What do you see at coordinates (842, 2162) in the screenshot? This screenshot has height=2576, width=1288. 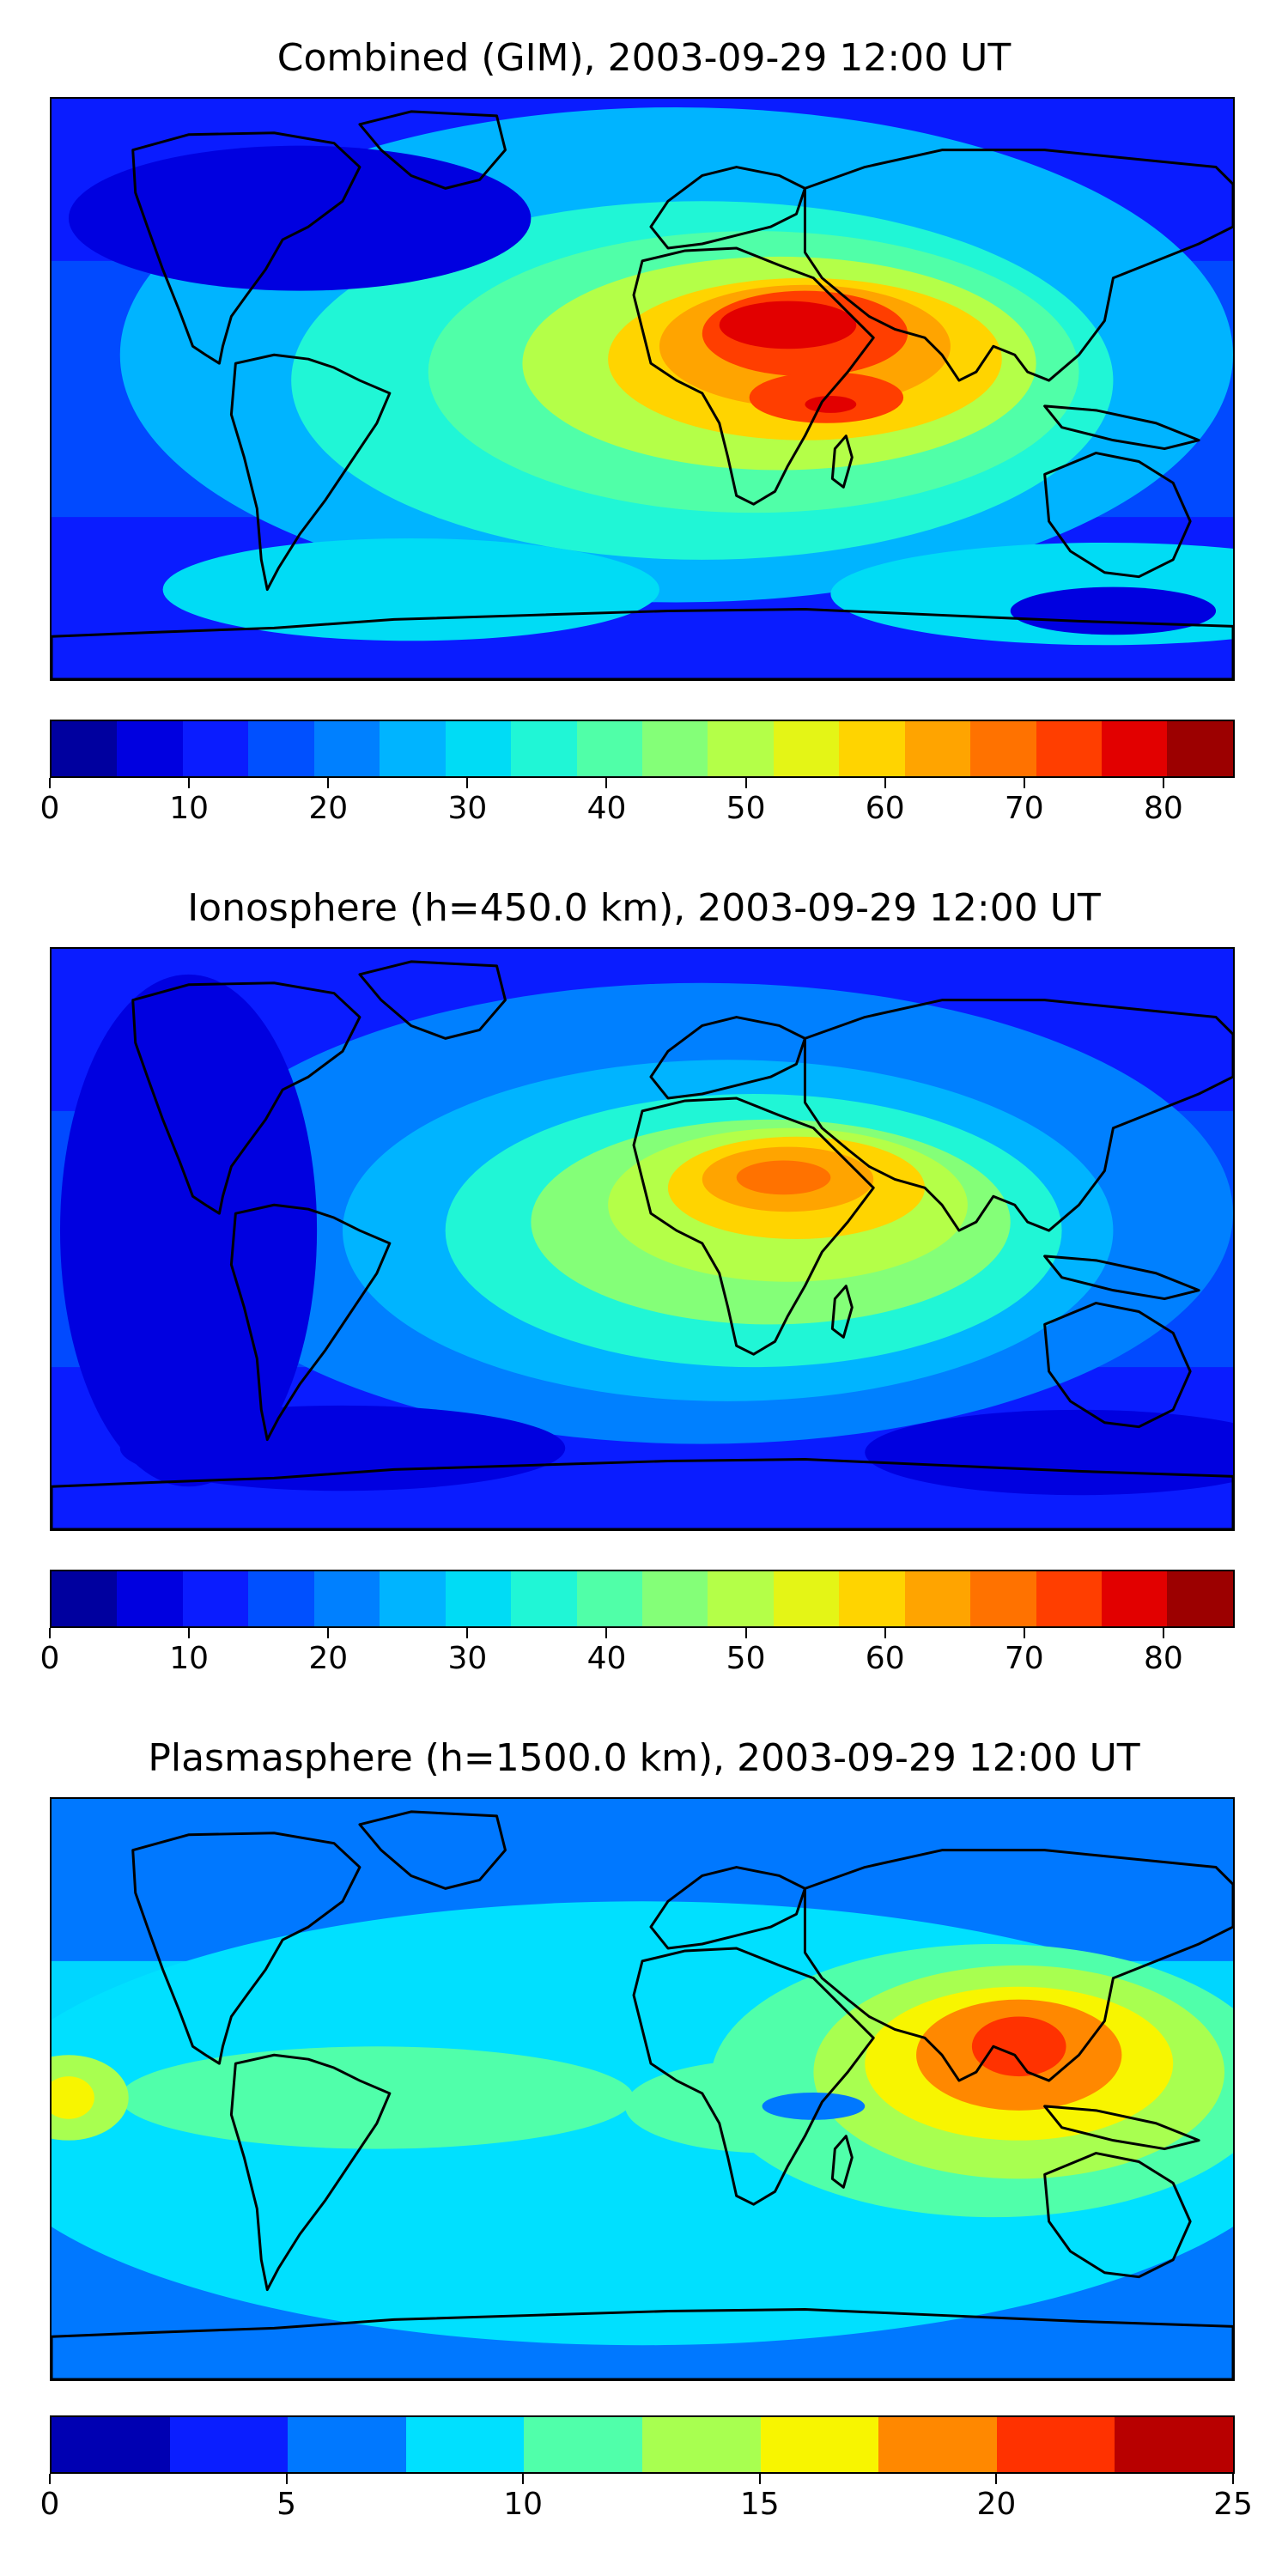 I see `coastline-madagascar` at bounding box center [842, 2162].